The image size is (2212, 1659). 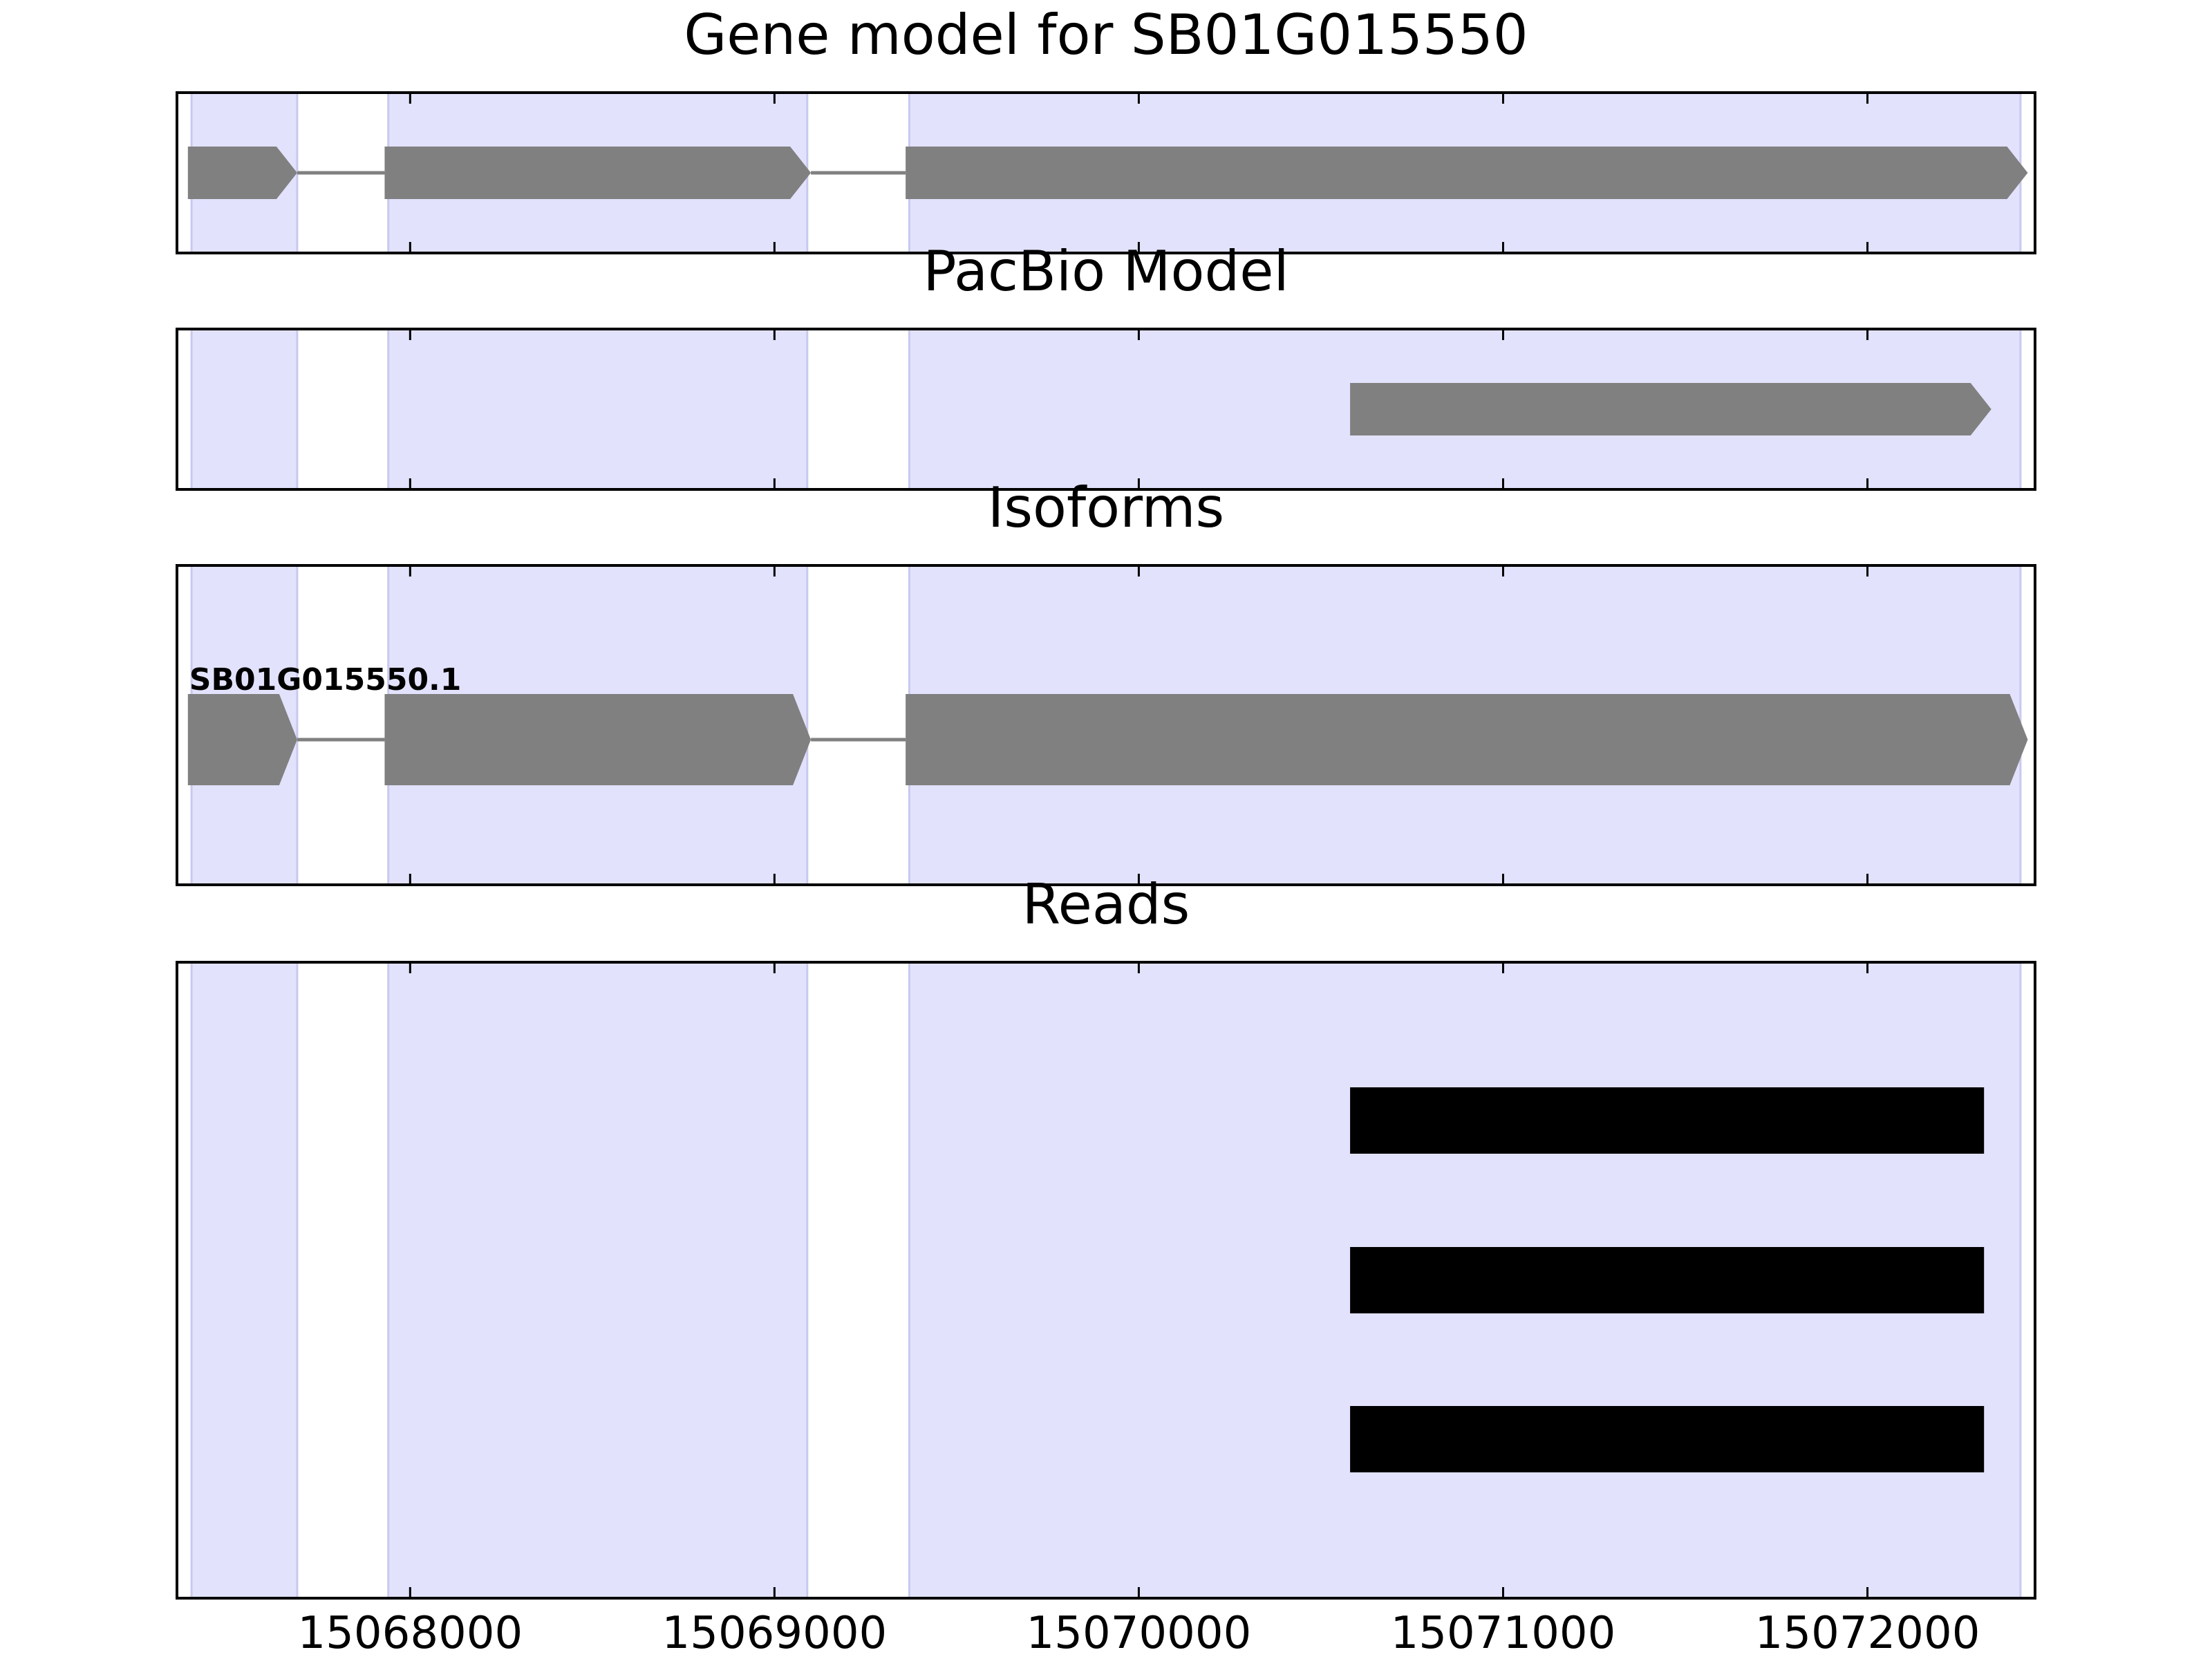 What do you see at coordinates (775, 1633) in the screenshot?
I see `x-tick-label: 15069000` at bounding box center [775, 1633].